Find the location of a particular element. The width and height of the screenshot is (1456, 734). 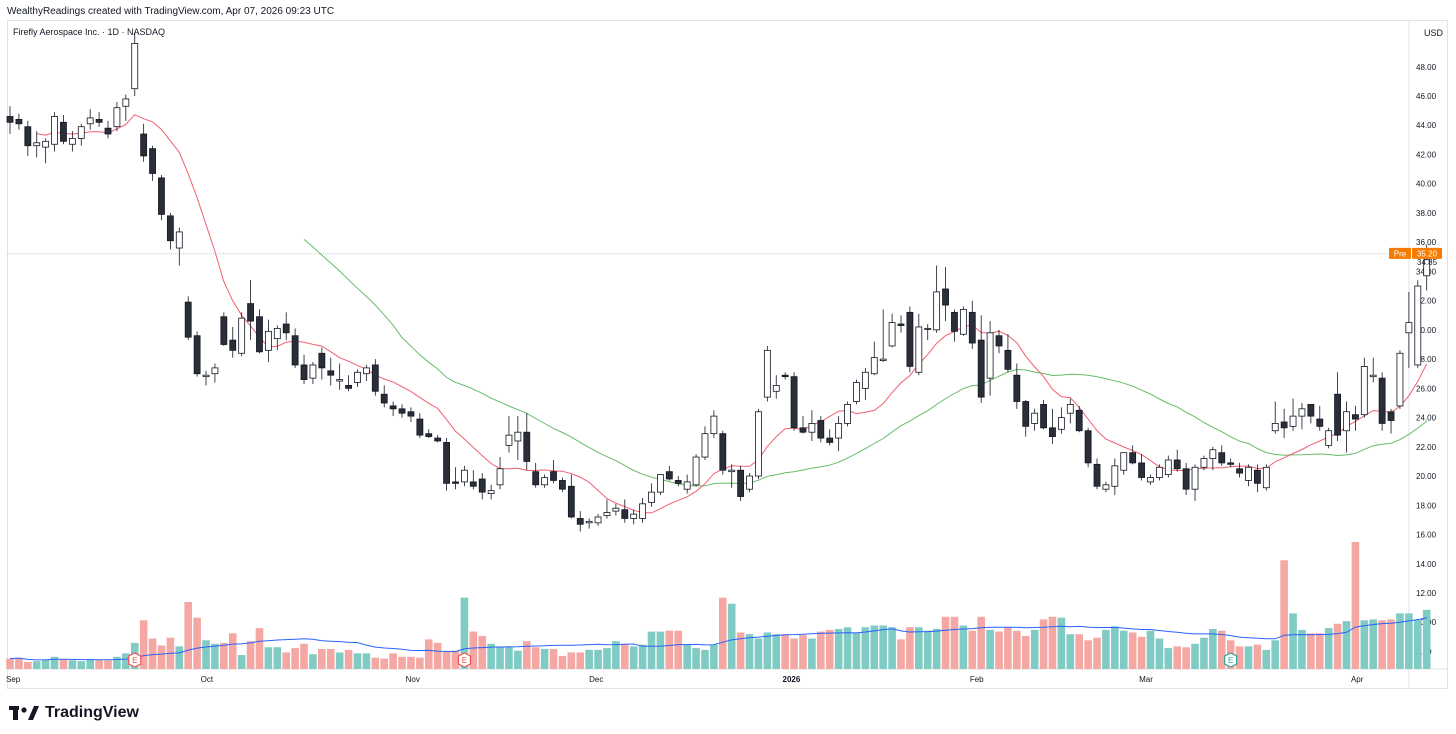

price-tick-label: 26.00 is located at coordinates (1426, 388).